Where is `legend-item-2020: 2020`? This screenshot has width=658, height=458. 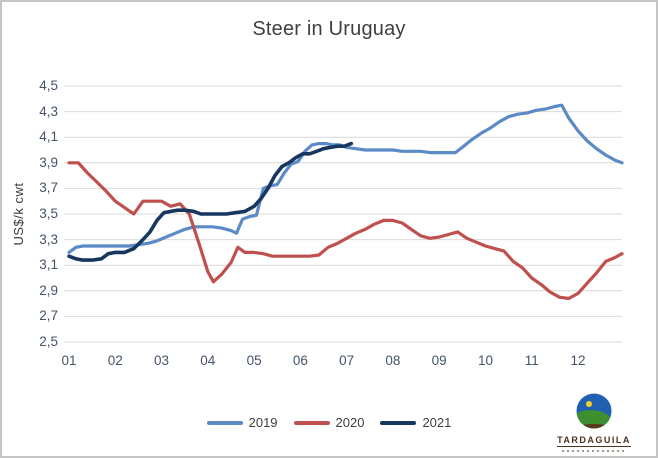 legend-item-2020: 2020 is located at coordinates (329, 422).